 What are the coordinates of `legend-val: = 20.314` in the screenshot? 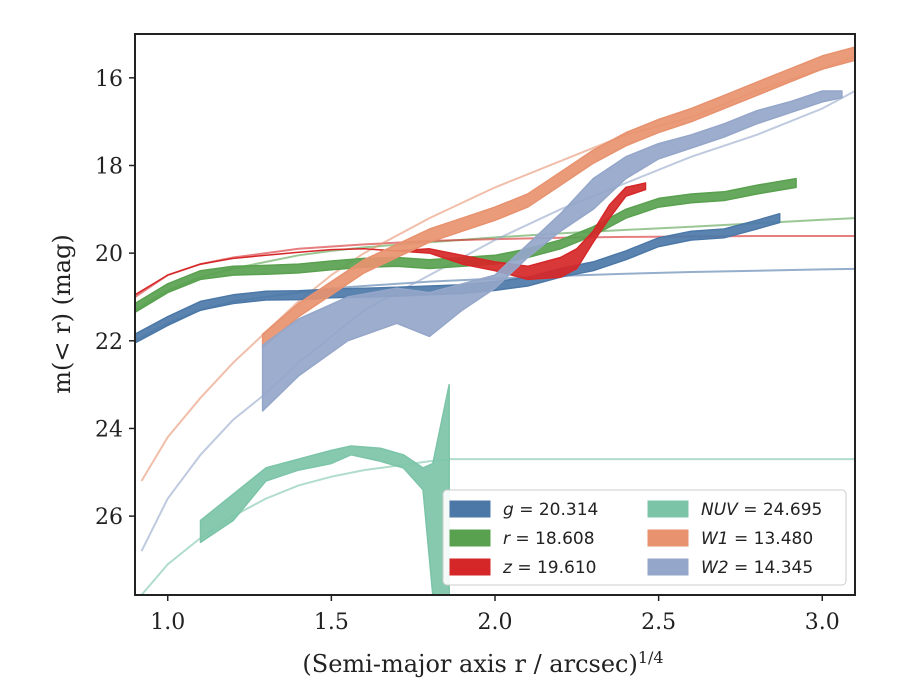 It's located at (556, 510).